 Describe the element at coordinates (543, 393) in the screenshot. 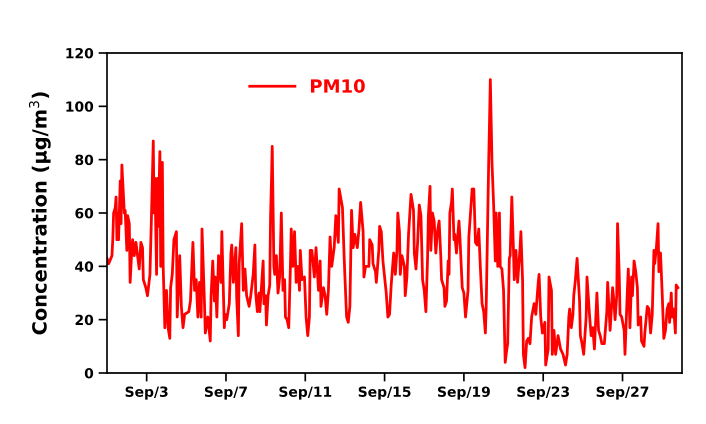

I see `x-tick-label: Sep/23` at that location.